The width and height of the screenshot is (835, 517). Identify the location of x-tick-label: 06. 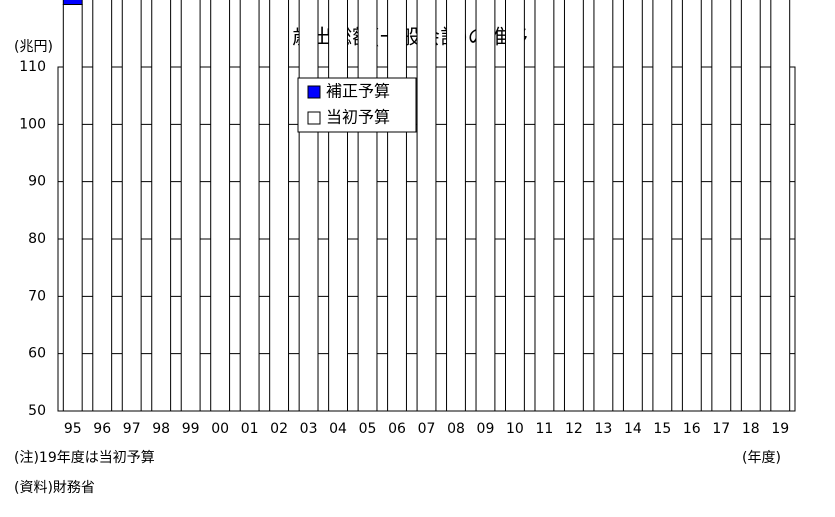
(397, 429).